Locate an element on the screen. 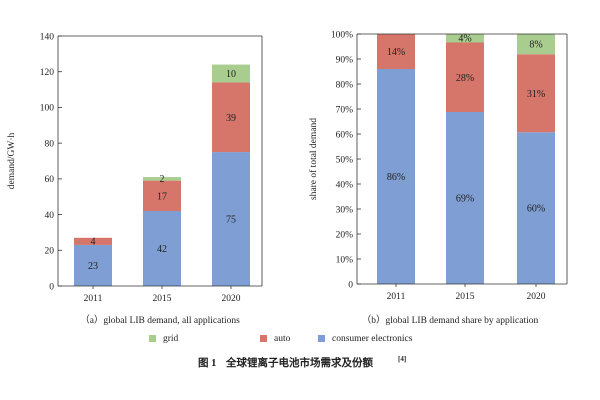 The height and width of the screenshot is (400, 600). chart-b-data-label: 31% is located at coordinates (536, 94).